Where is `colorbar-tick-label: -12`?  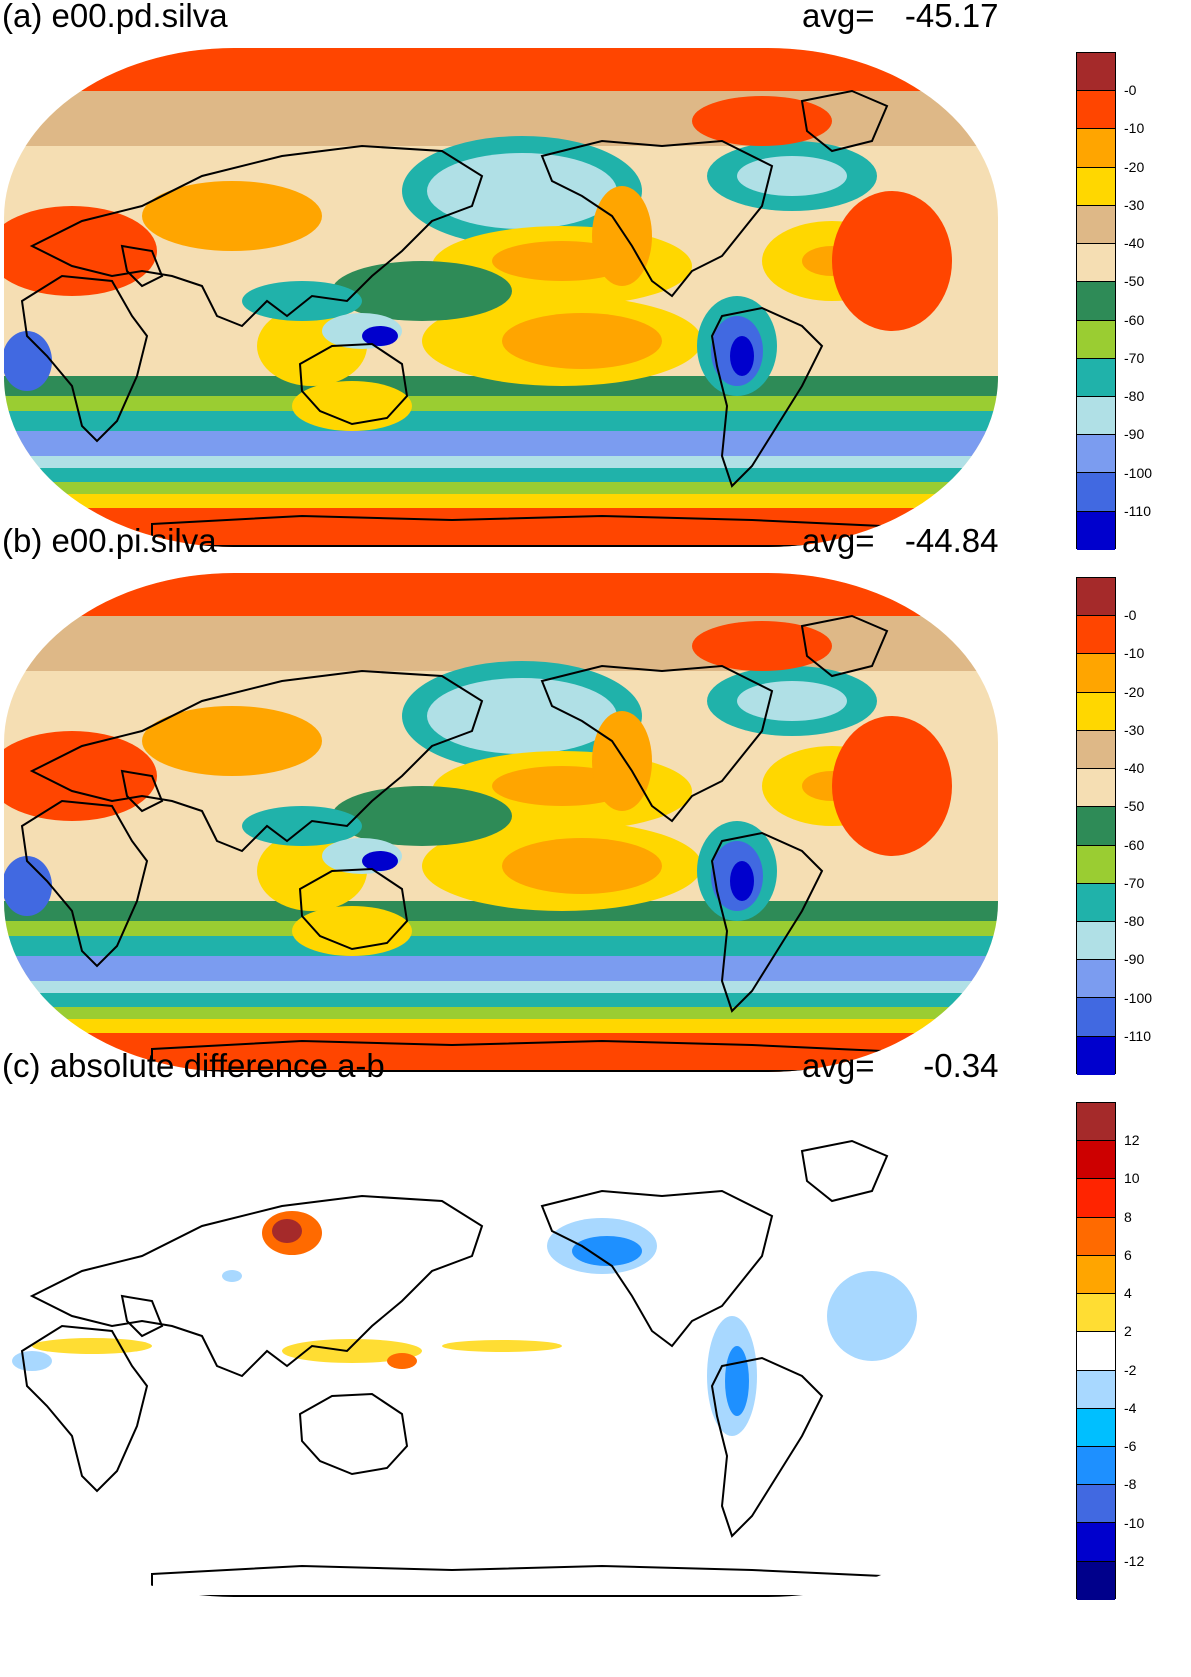 colorbar-tick-label: -12 is located at coordinates (1134, 1560).